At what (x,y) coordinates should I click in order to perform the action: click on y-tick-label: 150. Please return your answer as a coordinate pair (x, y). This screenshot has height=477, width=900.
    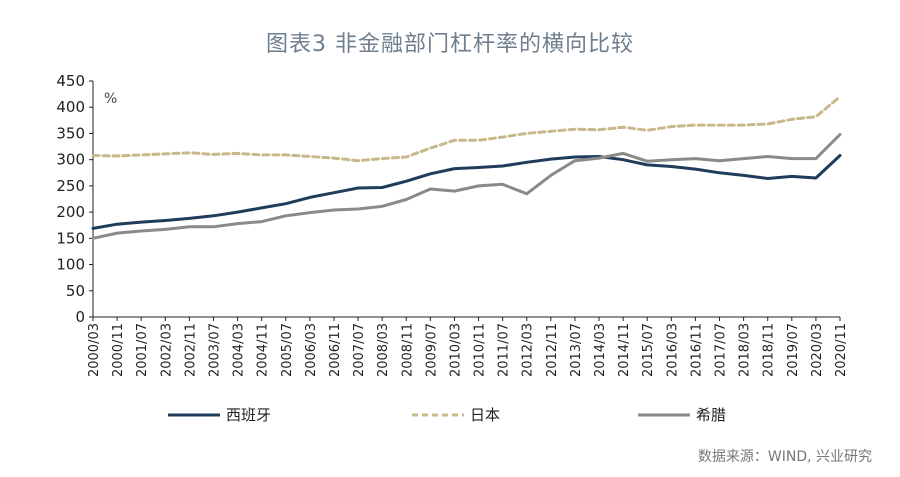
    Looking at the image, I should click on (70, 238).